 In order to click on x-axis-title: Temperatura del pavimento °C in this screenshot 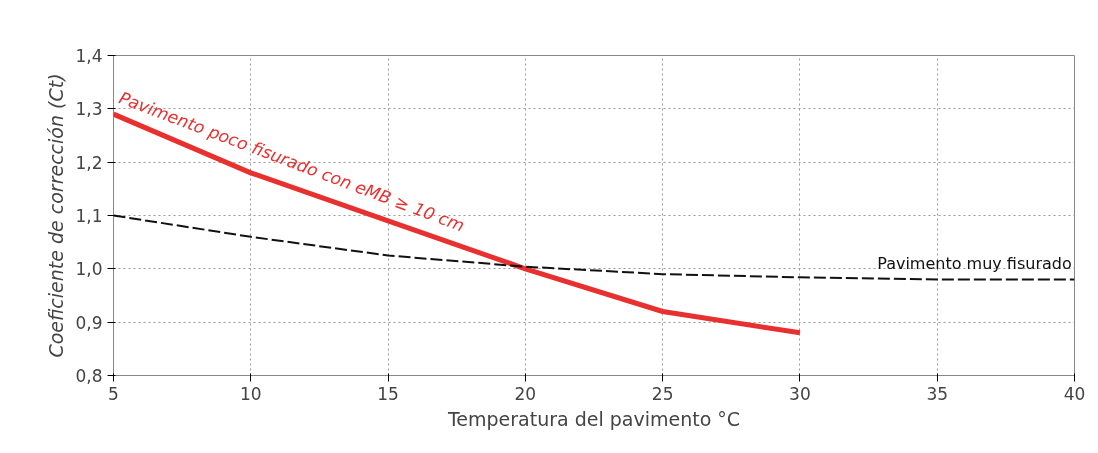, I will do `click(593, 418)`.